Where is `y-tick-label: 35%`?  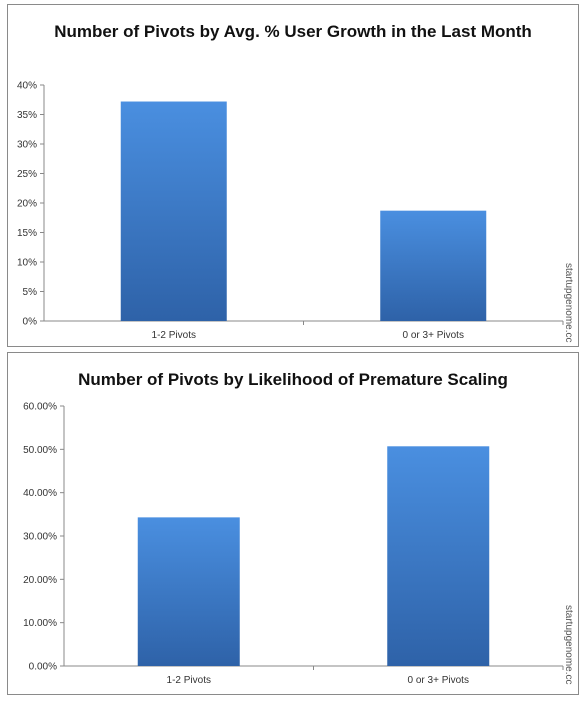 y-tick-label: 35% is located at coordinates (27, 115).